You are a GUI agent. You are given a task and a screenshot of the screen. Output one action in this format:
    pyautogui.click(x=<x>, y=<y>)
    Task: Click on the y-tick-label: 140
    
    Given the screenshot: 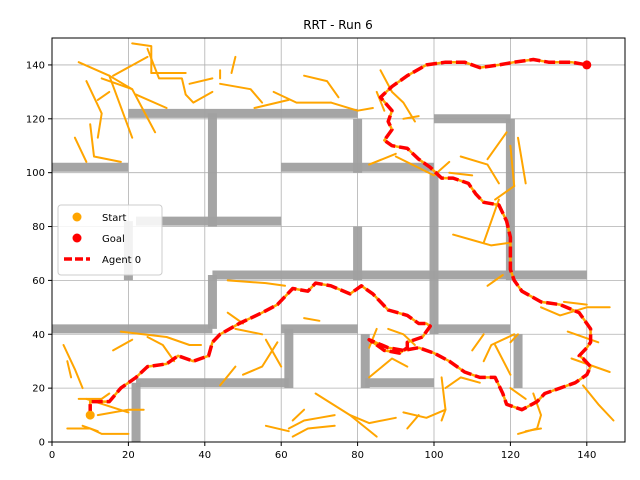 What is the action you would take?
    pyautogui.click(x=35, y=65)
    